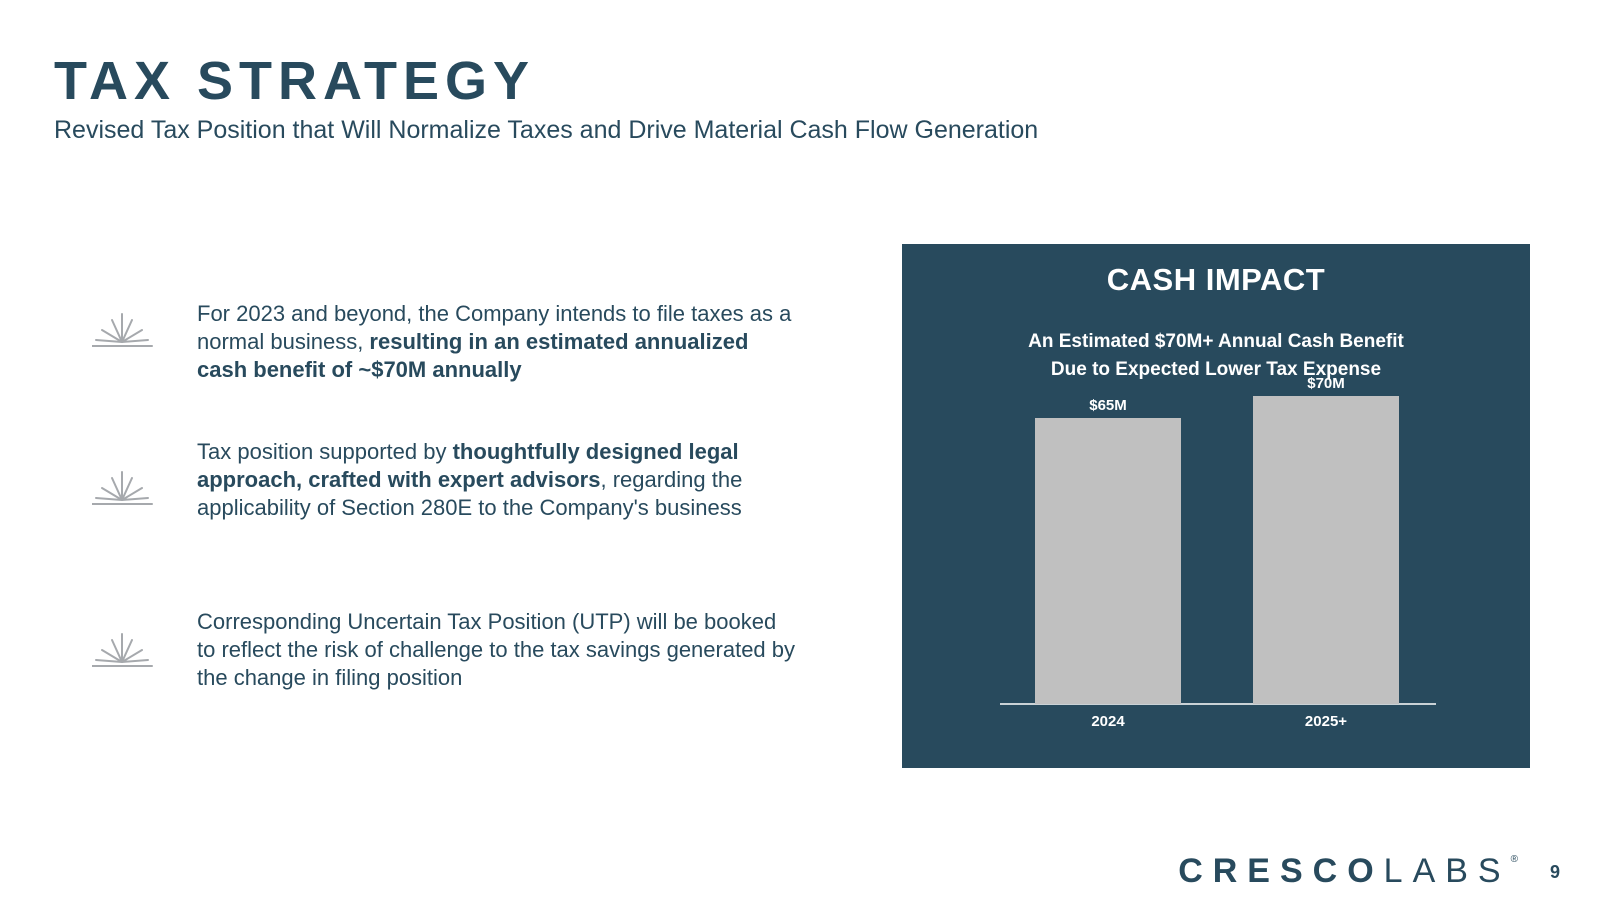 The width and height of the screenshot is (1600, 900). I want to click on bar-2024, so click(1108, 561).